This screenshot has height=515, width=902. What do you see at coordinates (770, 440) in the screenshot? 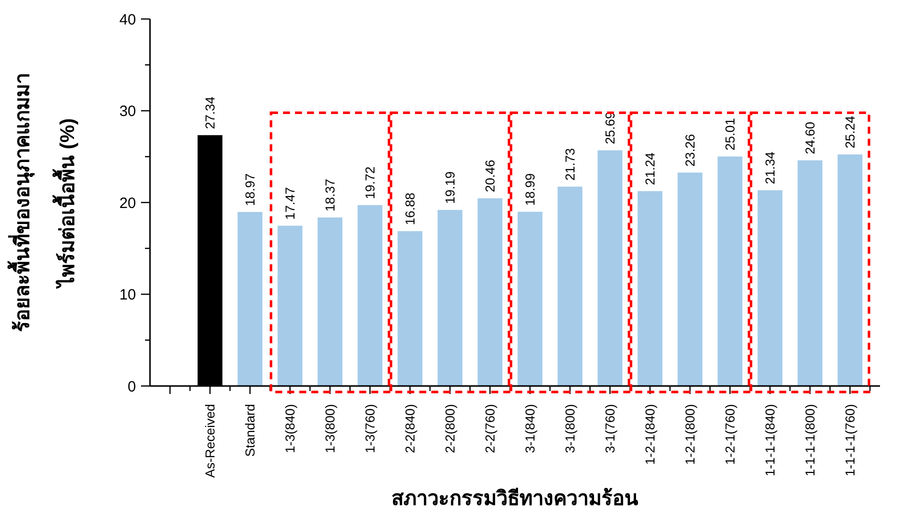
I see `x-tick-label: 1-1-1-1(840)` at bounding box center [770, 440].